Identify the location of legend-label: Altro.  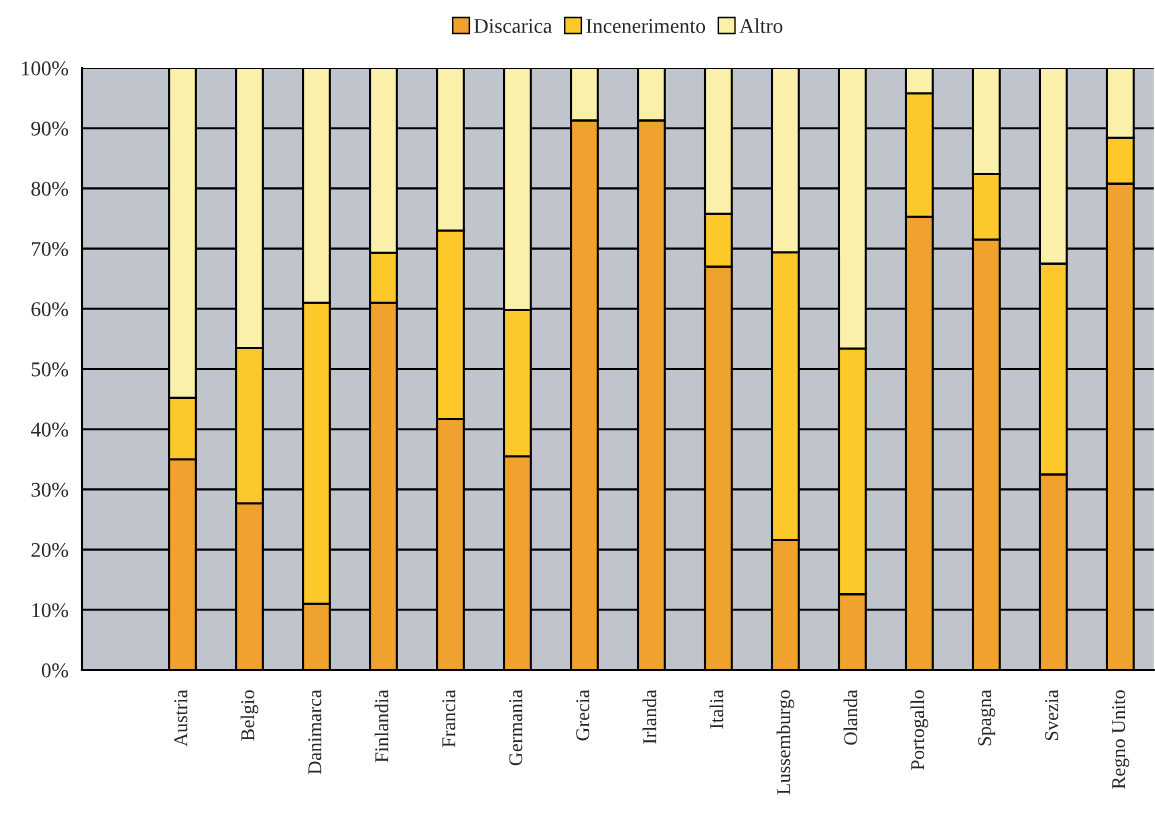
(761, 25).